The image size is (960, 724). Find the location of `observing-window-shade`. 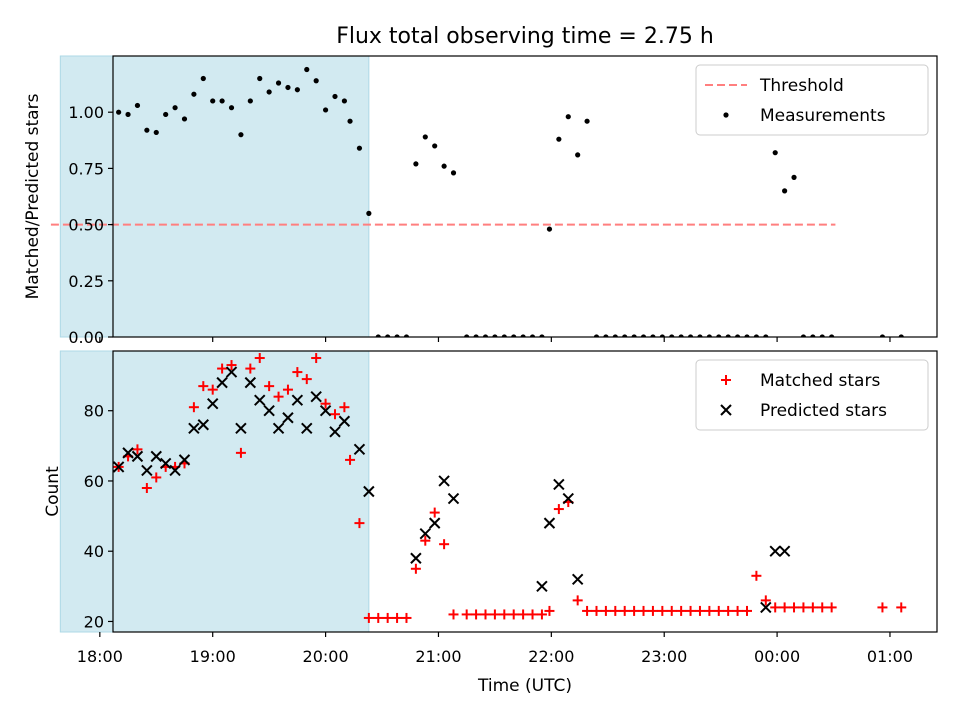

observing-window-shade is located at coordinates (214, 196).